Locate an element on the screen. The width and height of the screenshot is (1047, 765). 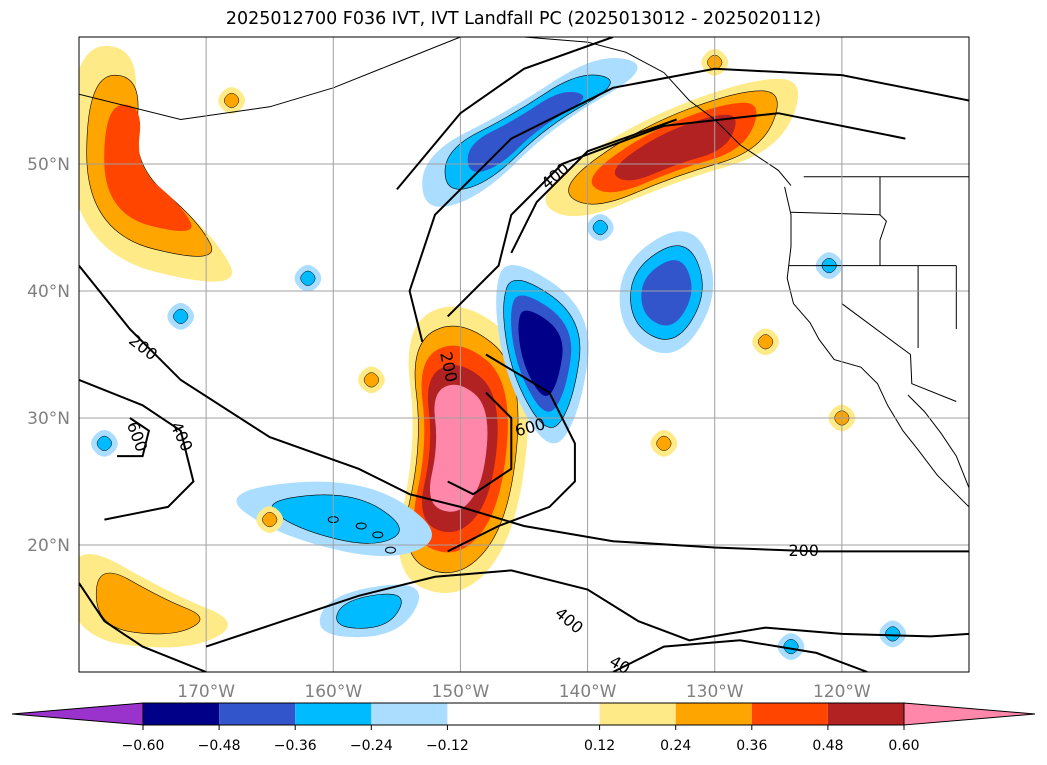
colorbar-extend-min is located at coordinates (77, 714).